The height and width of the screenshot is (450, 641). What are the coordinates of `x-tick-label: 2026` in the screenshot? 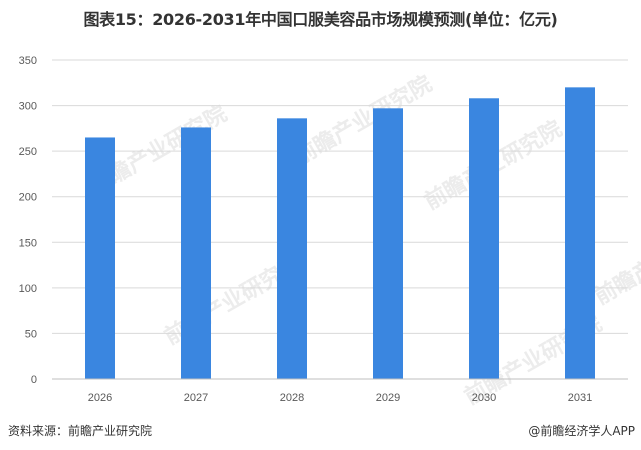 It's located at (100, 398).